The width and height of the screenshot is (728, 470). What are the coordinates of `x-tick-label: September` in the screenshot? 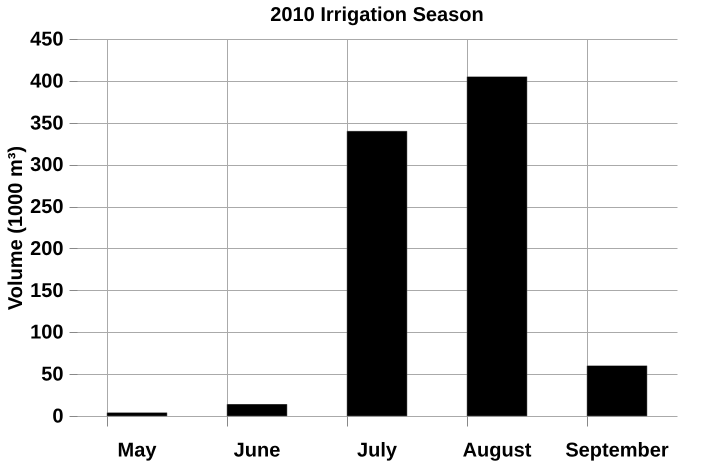 It's located at (617, 451).